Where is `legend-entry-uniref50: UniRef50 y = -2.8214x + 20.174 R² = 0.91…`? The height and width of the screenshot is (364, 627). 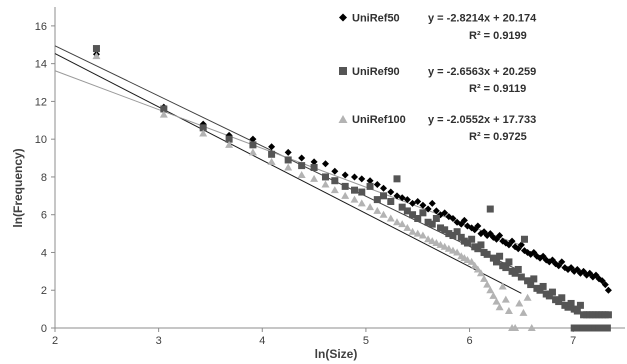
legend-entry-uniref50: UniRef50 y = -2.8214x + 20.174 R² = 0.91… is located at coordinates (438, 28).